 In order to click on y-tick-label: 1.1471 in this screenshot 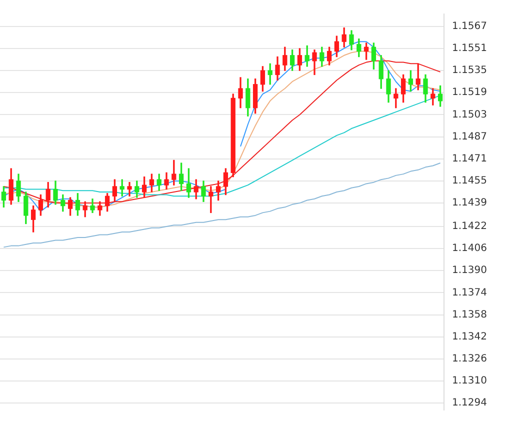, I will do `click(469, 158)`.